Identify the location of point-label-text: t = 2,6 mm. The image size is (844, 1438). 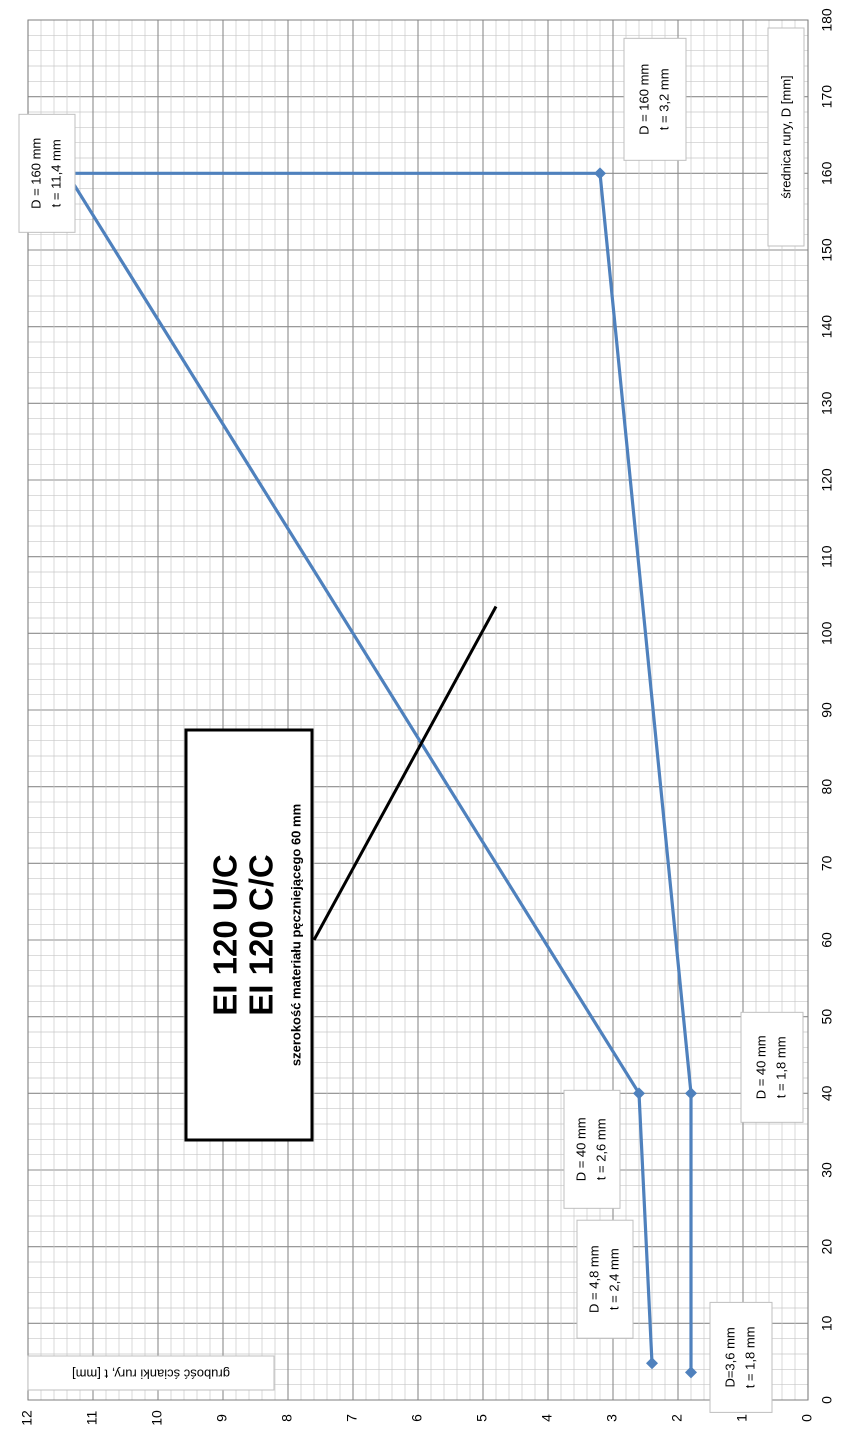
(600, 1149).